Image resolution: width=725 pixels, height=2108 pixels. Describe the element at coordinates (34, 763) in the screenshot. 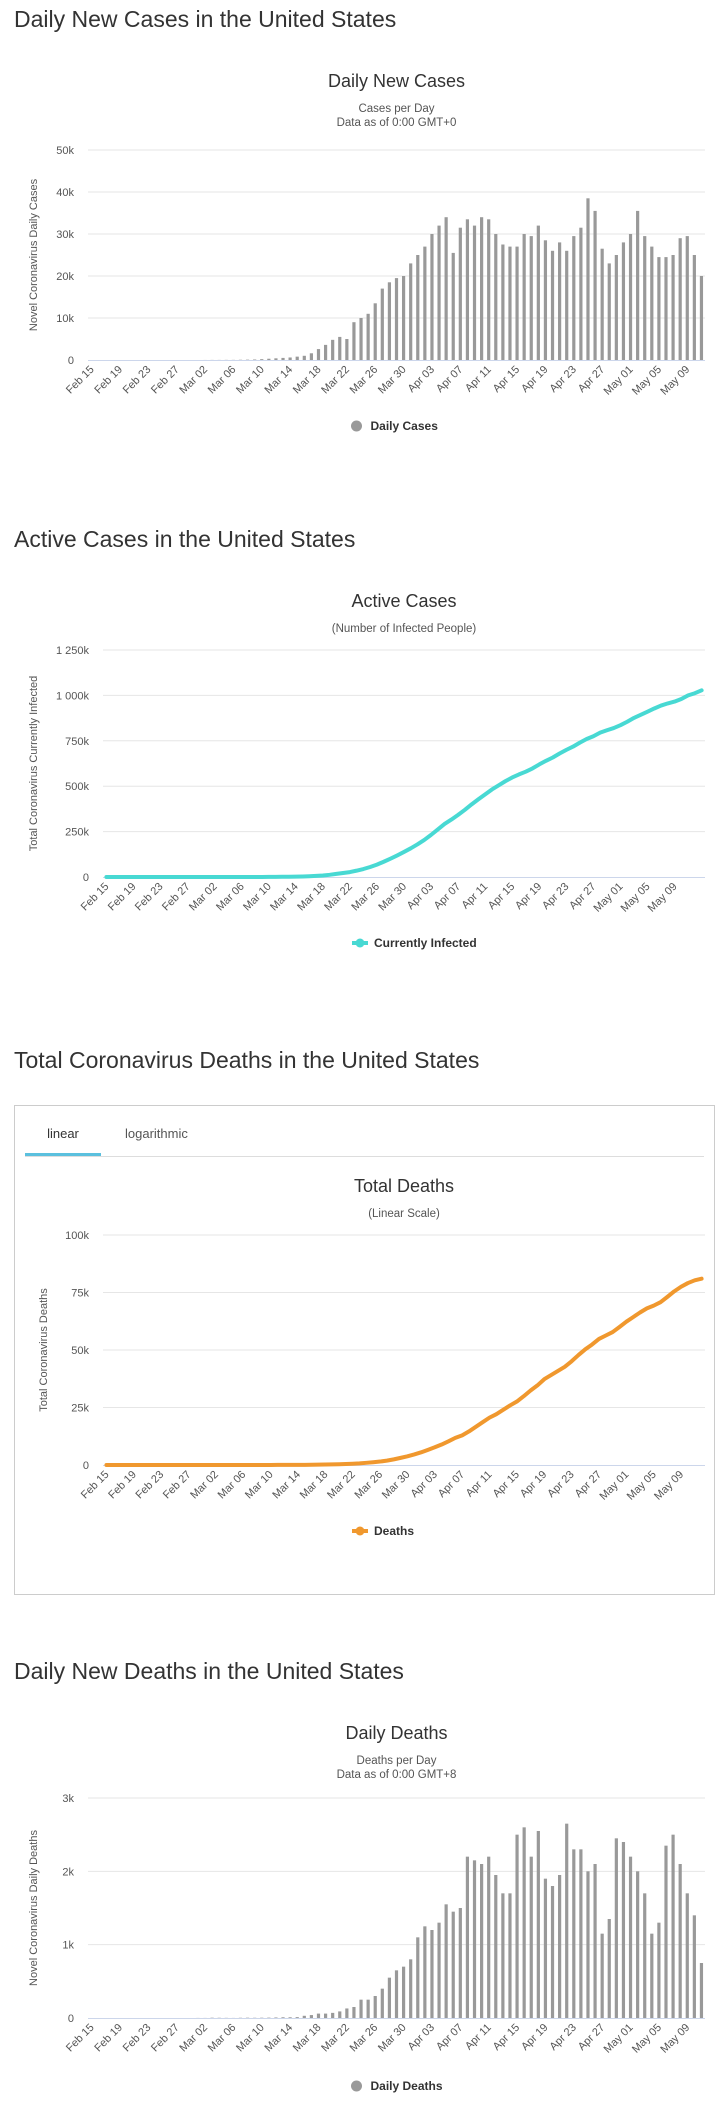

I see `y-axis-title: Total Coronavirus Currently Infected` at that location.